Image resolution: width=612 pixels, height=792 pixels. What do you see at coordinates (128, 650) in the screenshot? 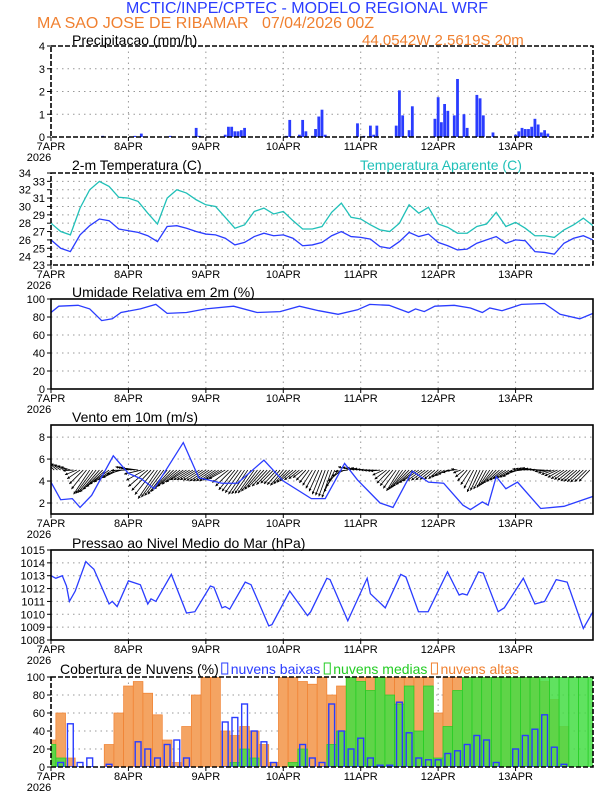
I see `pressure-xtick-label: 8APR` at bounding box center [128, 650].